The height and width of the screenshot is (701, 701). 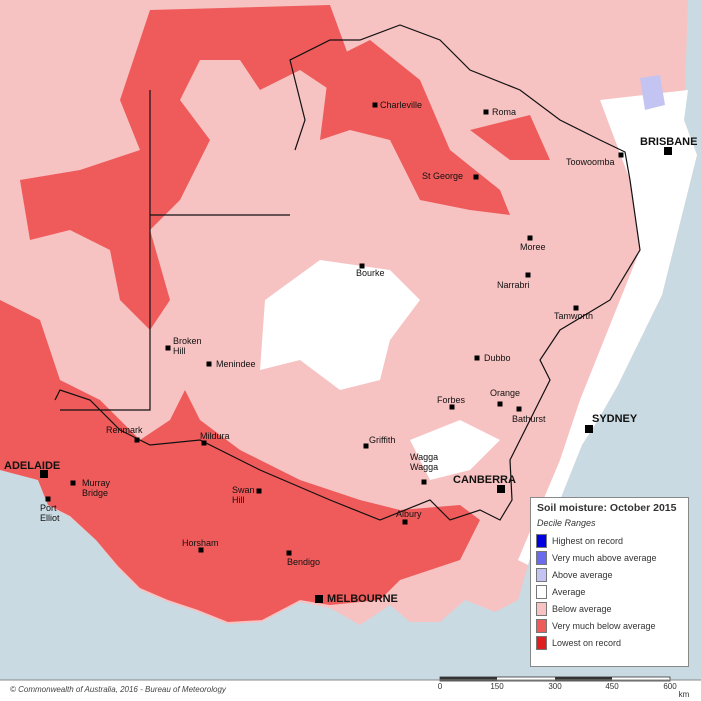 I want to click on town-label: Menindee, so click(x=236, y=364).